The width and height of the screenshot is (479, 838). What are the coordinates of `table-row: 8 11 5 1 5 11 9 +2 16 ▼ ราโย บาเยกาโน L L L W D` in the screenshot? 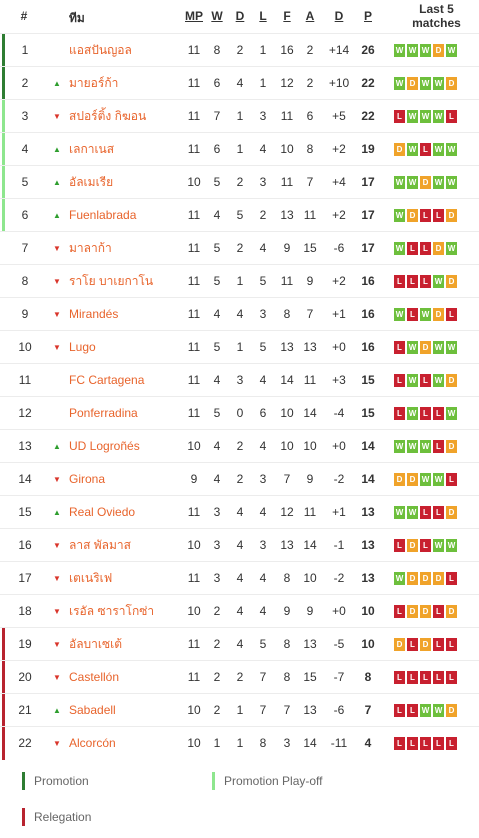 It's located at (239, 280).